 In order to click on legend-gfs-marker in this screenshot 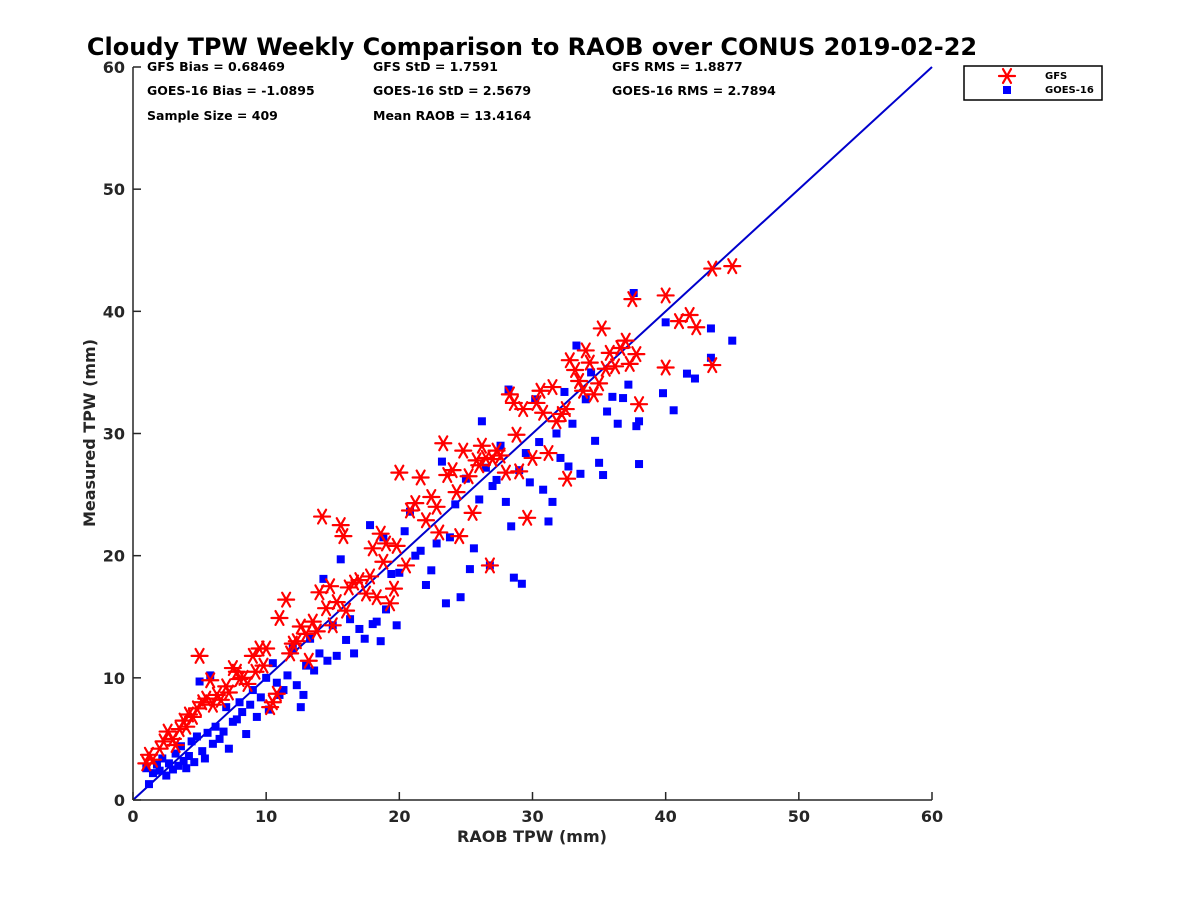, I will do `click(1007, 76)`.